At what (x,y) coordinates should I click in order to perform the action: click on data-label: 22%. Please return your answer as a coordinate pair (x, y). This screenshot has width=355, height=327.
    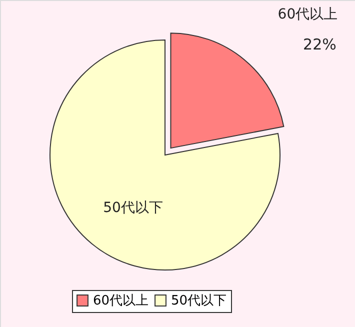
    Looking at the image, I should click on (319, 44).